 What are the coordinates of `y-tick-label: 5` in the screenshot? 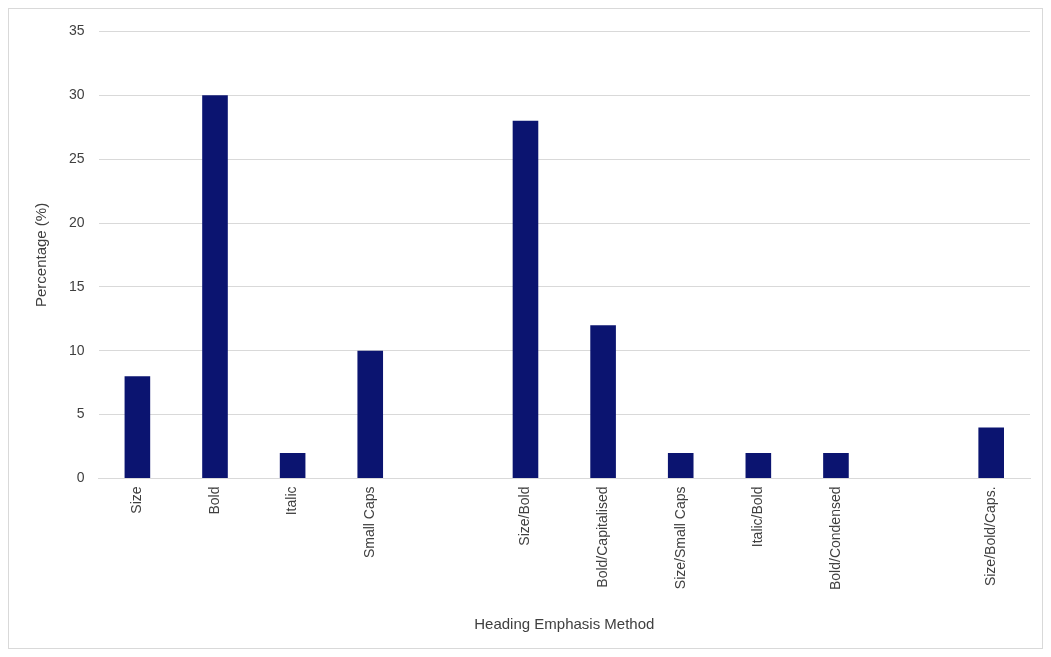 It's located at (80, 413).